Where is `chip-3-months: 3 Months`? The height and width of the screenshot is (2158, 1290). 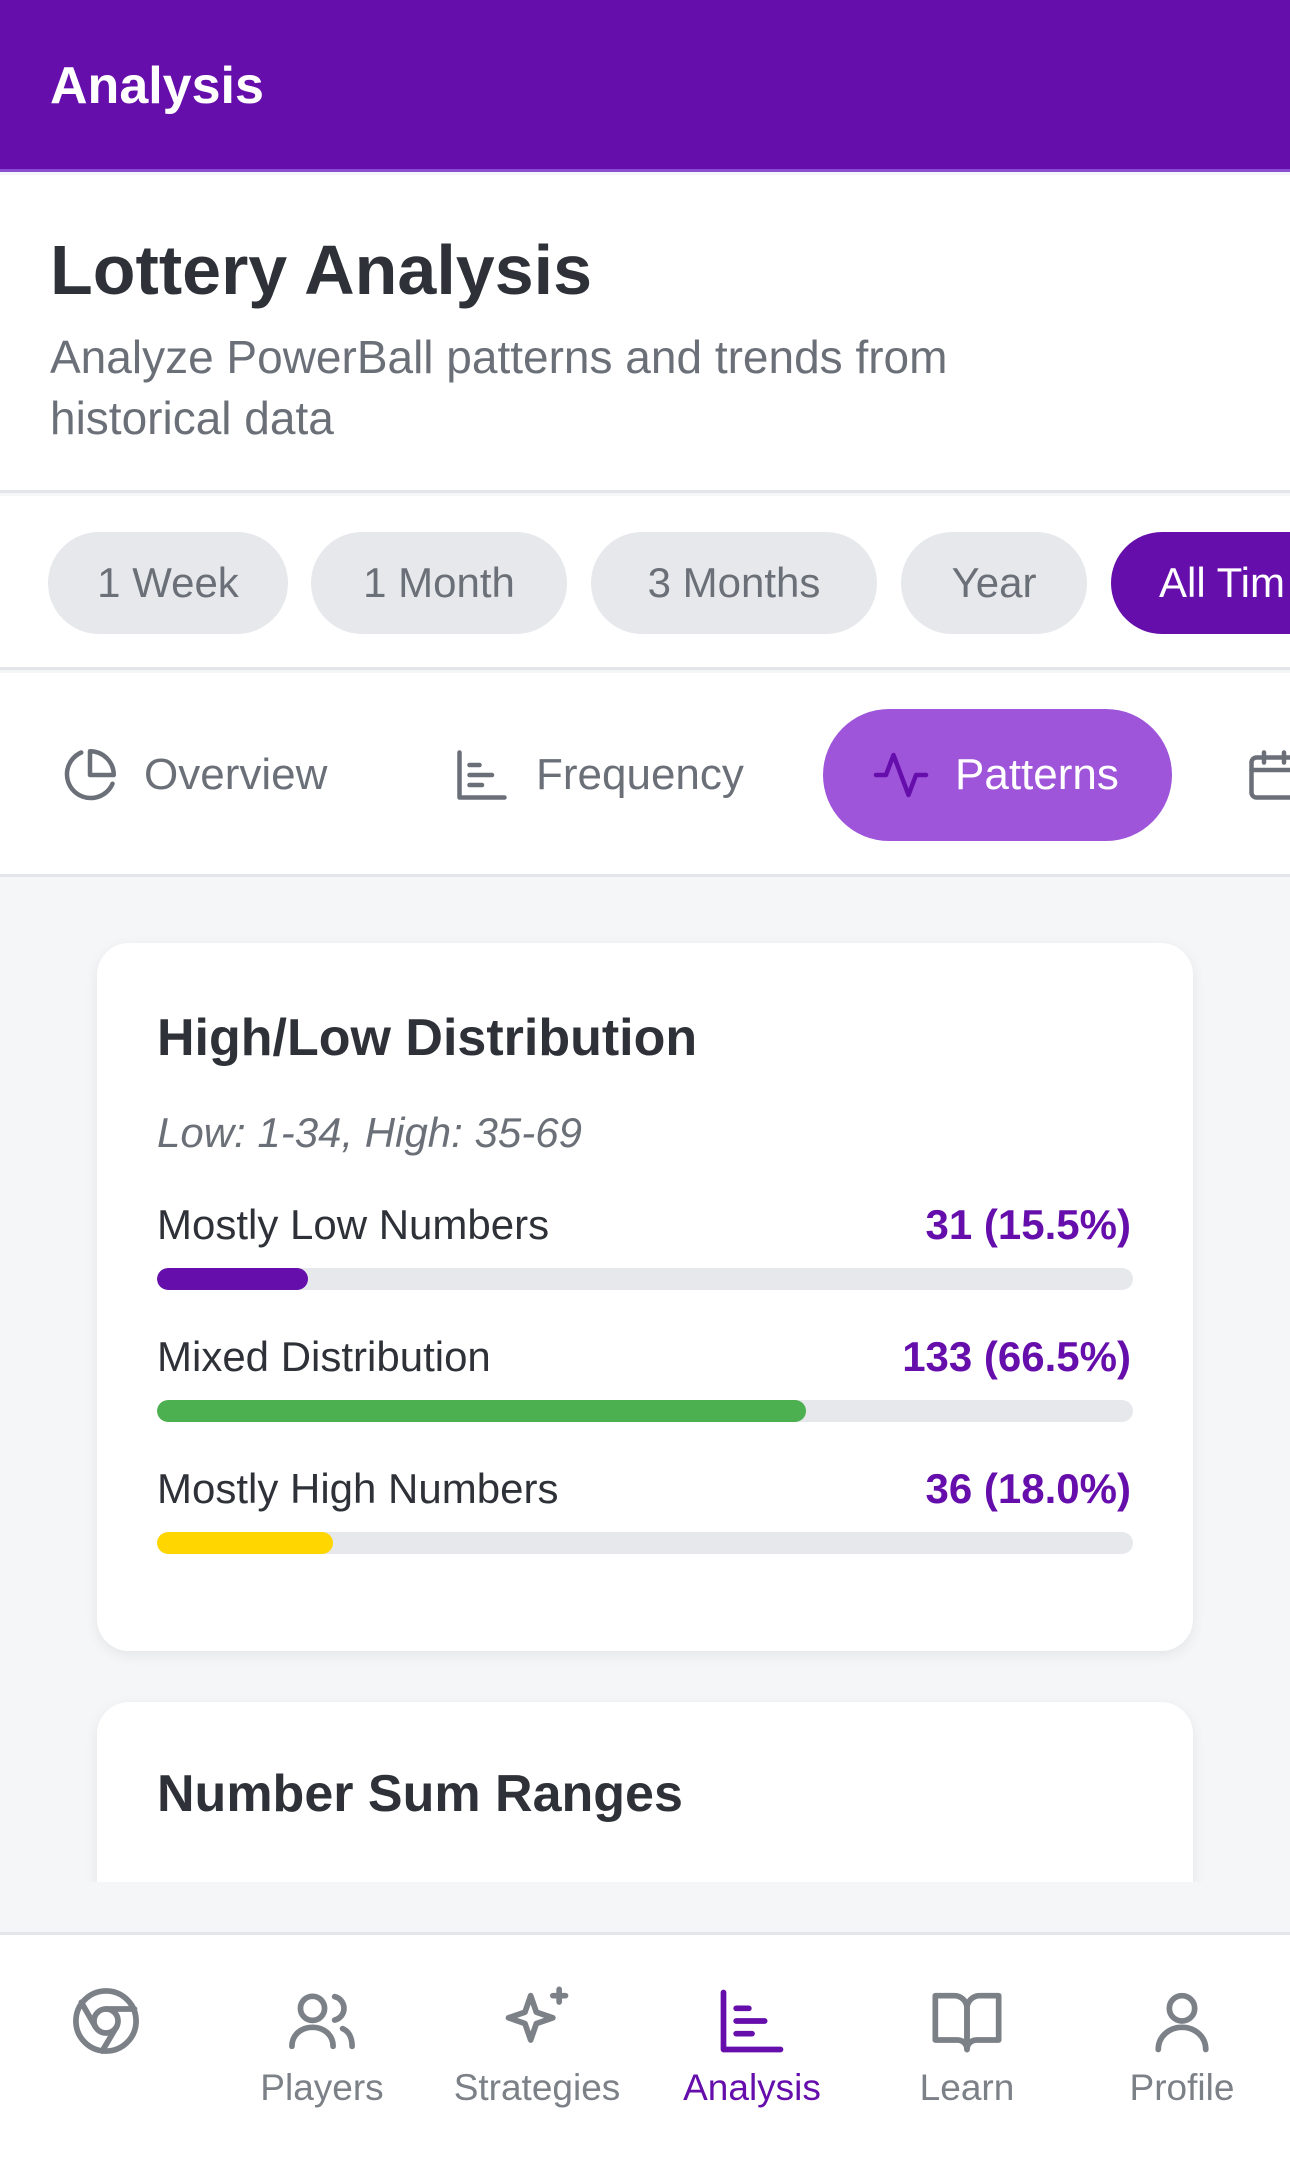 chip-3-months: 3 Months is located at coordinates (734, 583).